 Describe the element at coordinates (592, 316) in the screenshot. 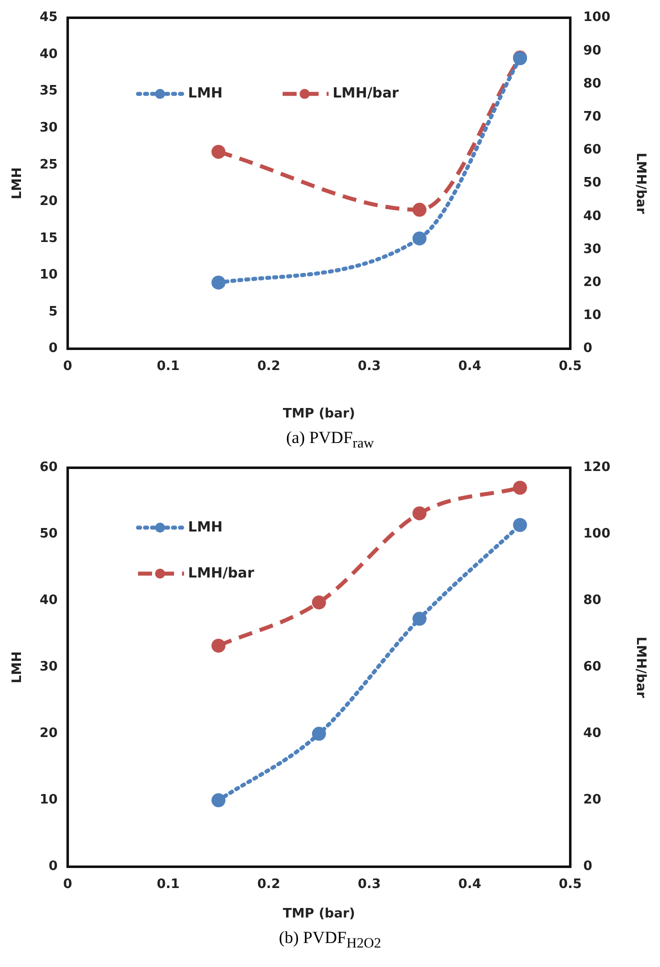

I see `y2-tick-label: 10` at that location.